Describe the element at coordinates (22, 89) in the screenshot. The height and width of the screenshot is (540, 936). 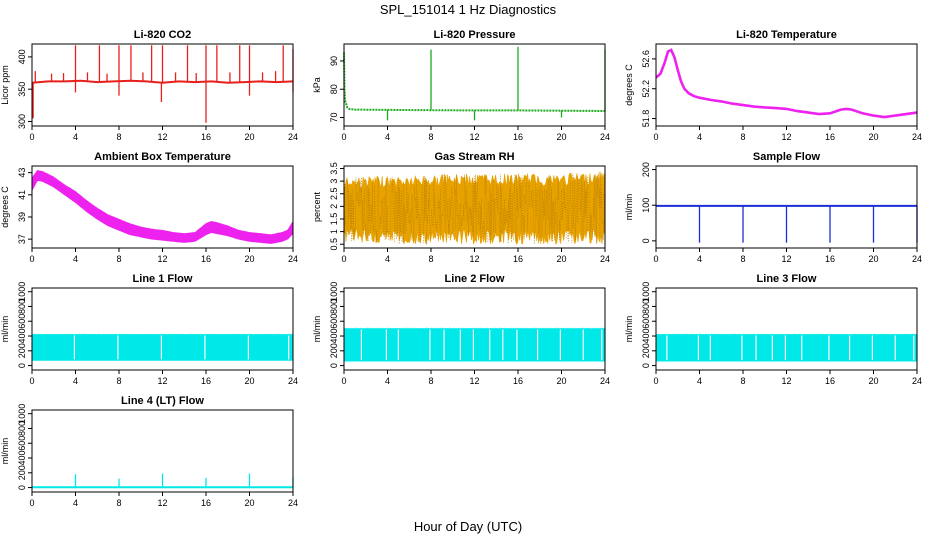
I see `y-tick-label: 350` at that location.